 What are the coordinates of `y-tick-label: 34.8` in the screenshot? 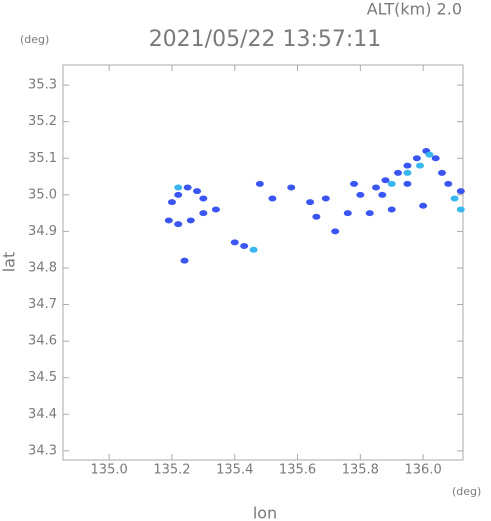 It's located at (42, 267).